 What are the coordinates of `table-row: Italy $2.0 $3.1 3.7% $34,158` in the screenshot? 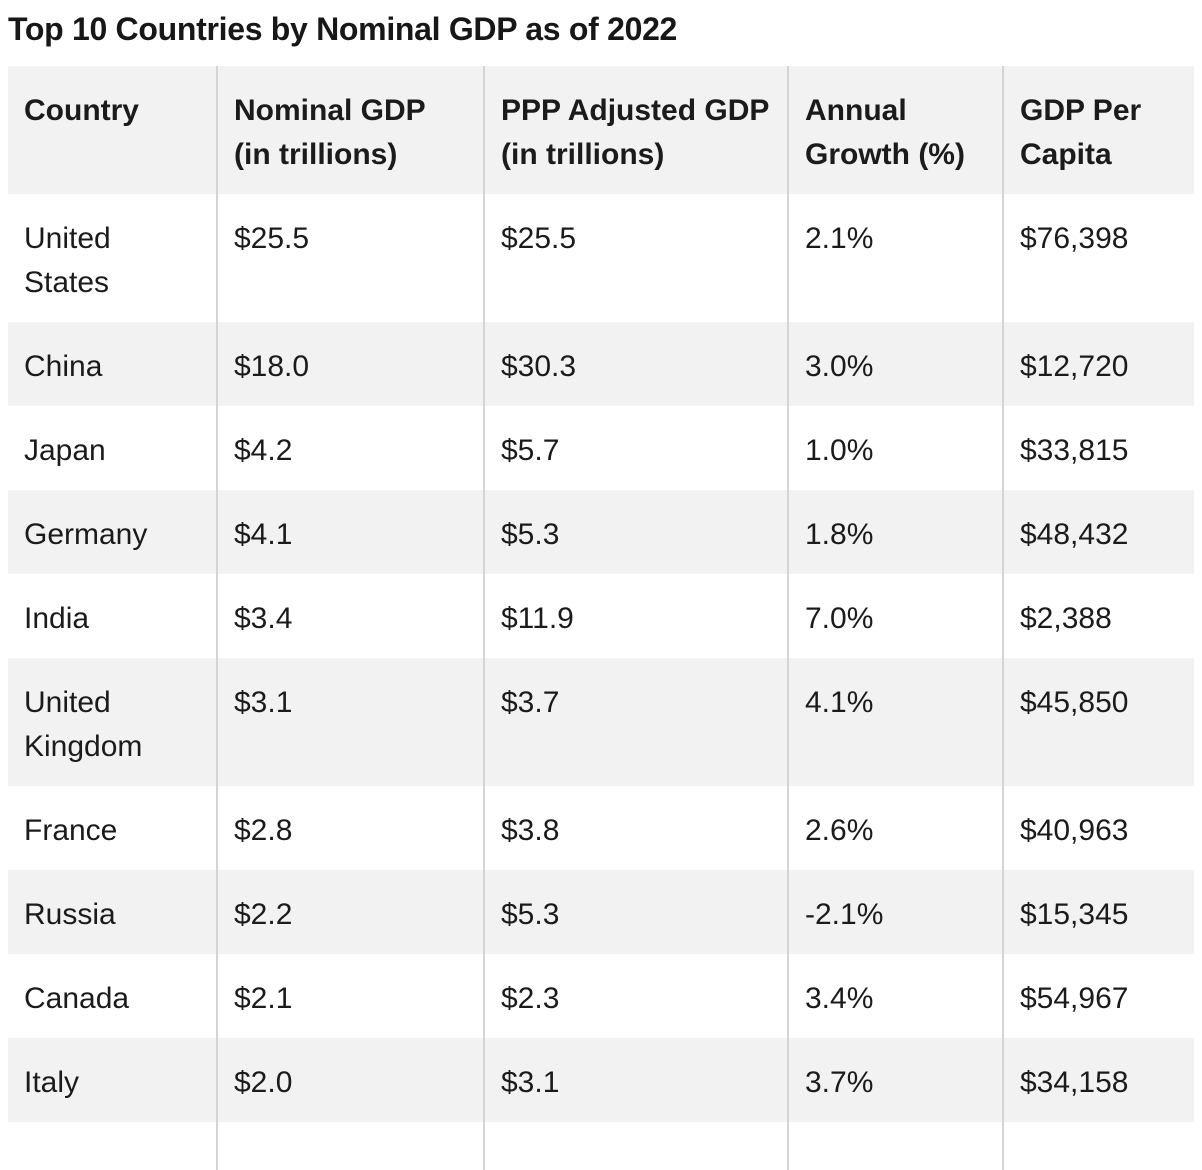 It's located at (601, 1080).